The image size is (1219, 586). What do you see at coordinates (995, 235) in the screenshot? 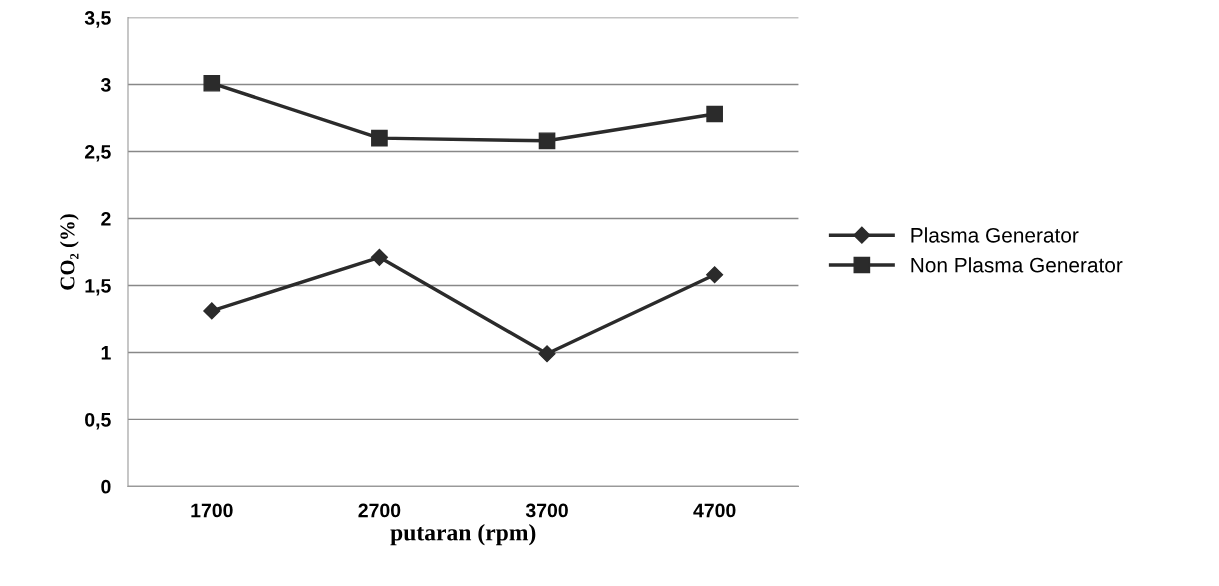
I see `legend-label: Plasma Generator` at bounding box center [995, 235].